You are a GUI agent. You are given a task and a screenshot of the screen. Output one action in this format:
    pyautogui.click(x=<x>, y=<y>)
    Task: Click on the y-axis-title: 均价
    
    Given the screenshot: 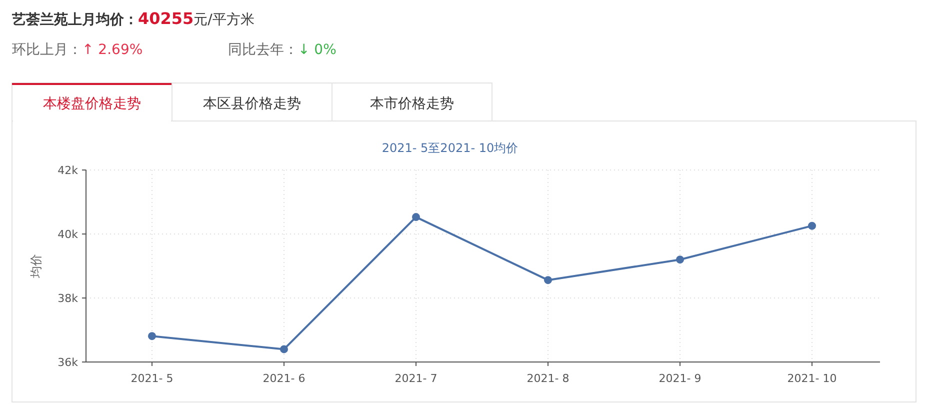 What is the action you would take?
    pyautogui.click(x=36, y=266)
    